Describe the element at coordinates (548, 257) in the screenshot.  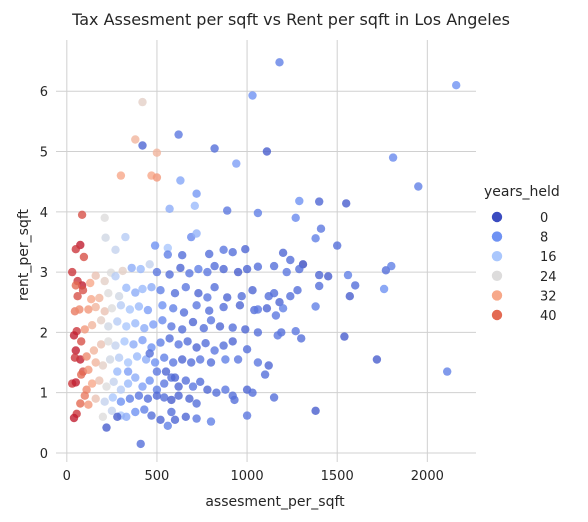
I see `legend-label: 16` at that location.